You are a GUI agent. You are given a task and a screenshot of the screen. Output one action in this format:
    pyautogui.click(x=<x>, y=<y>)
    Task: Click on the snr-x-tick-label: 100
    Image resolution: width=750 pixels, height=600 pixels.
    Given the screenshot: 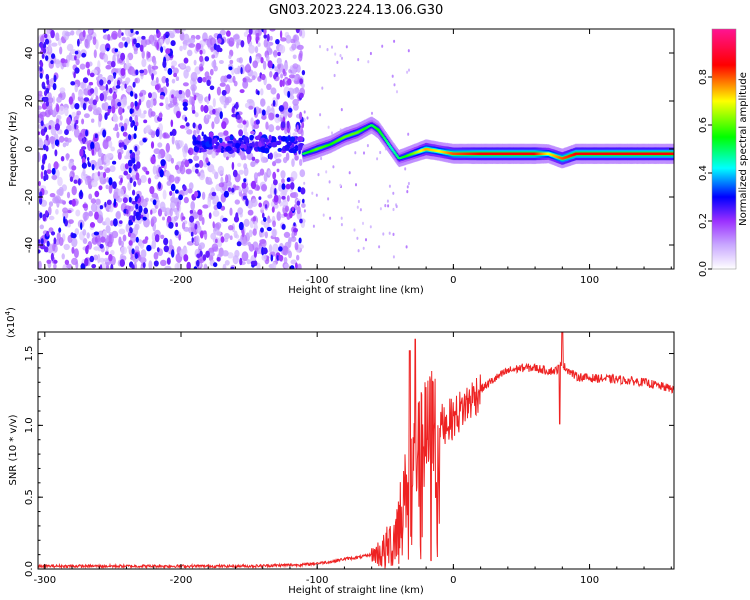 What is the action you would take?
    pyautogui.click(x=589, y=580)
    